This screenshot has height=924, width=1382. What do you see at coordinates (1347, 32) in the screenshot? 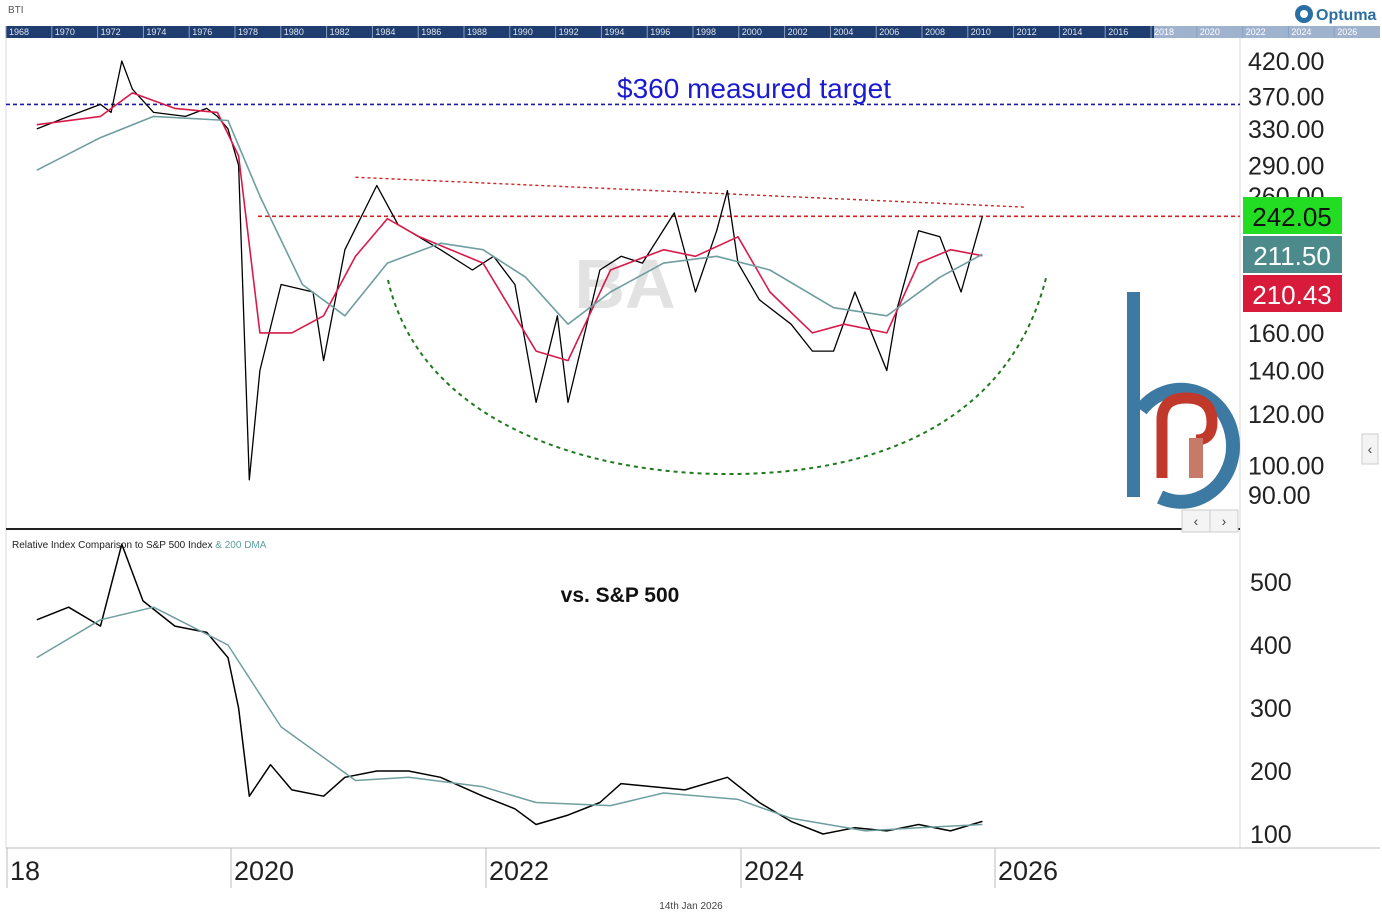
I see `overview-year: 2026` at bounding box center [1347, 32].